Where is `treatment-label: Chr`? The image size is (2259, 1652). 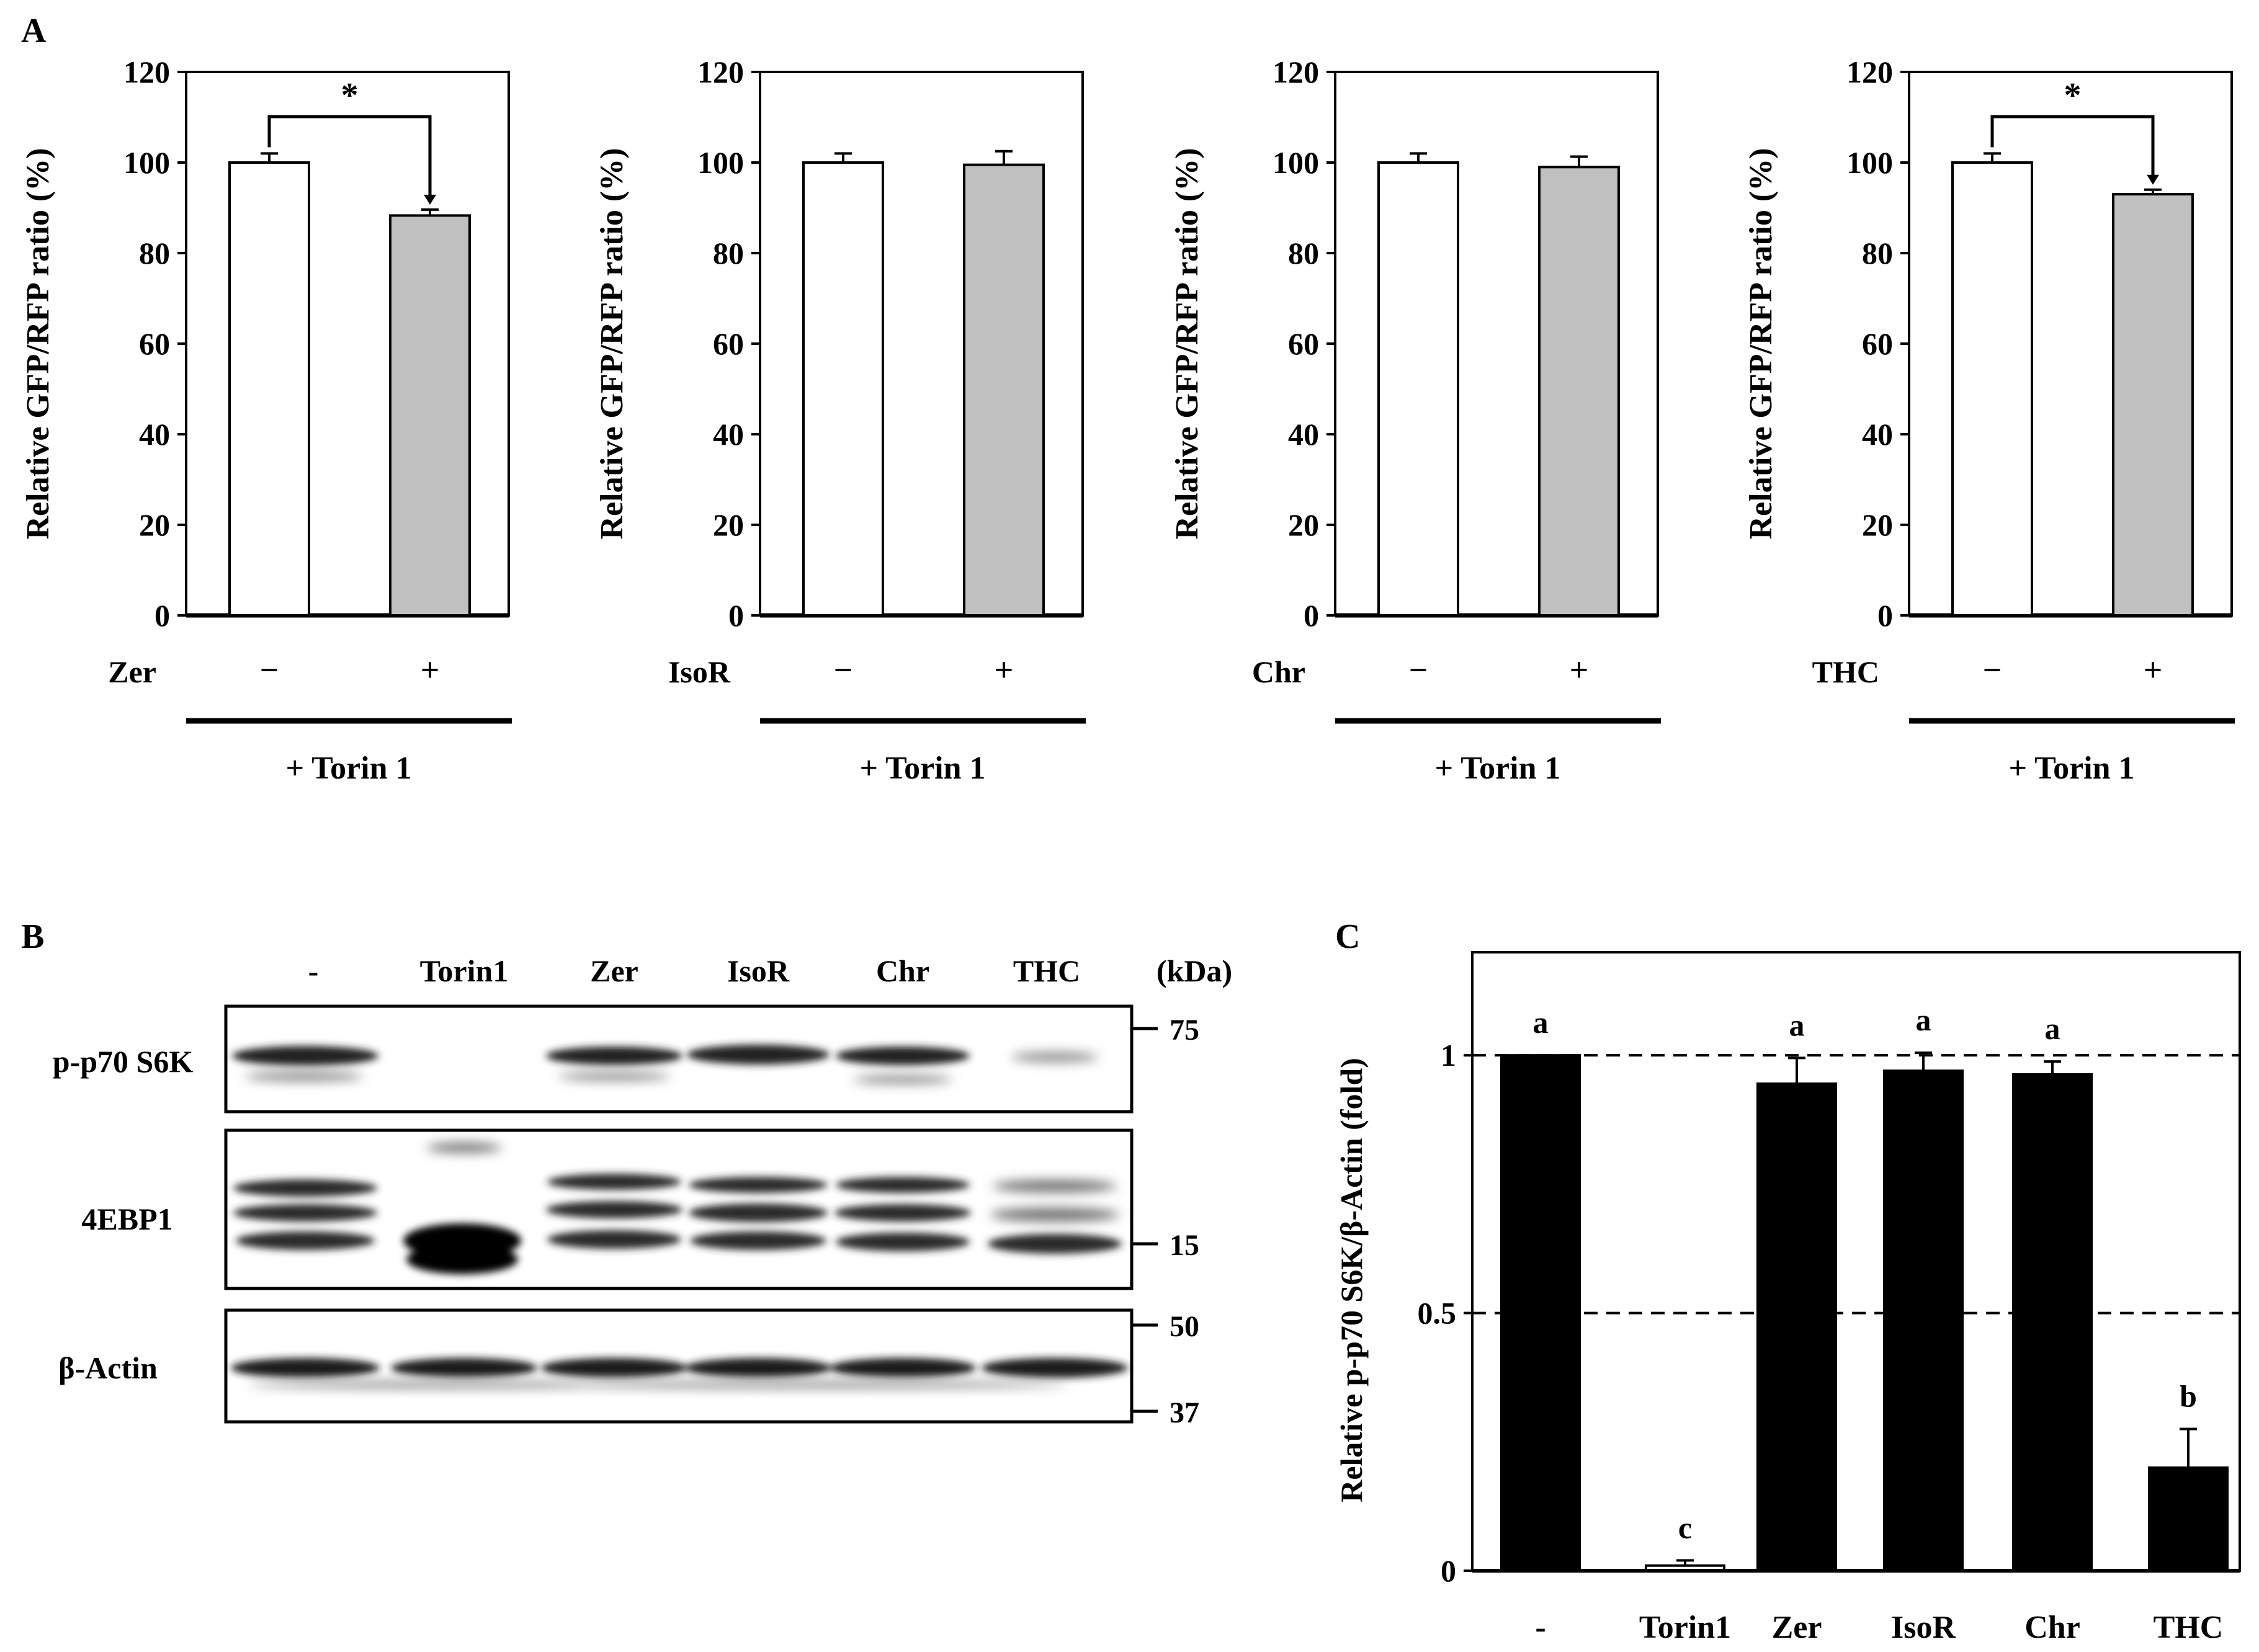 treatment-label: Chr is located at coordinates (1278, 671).